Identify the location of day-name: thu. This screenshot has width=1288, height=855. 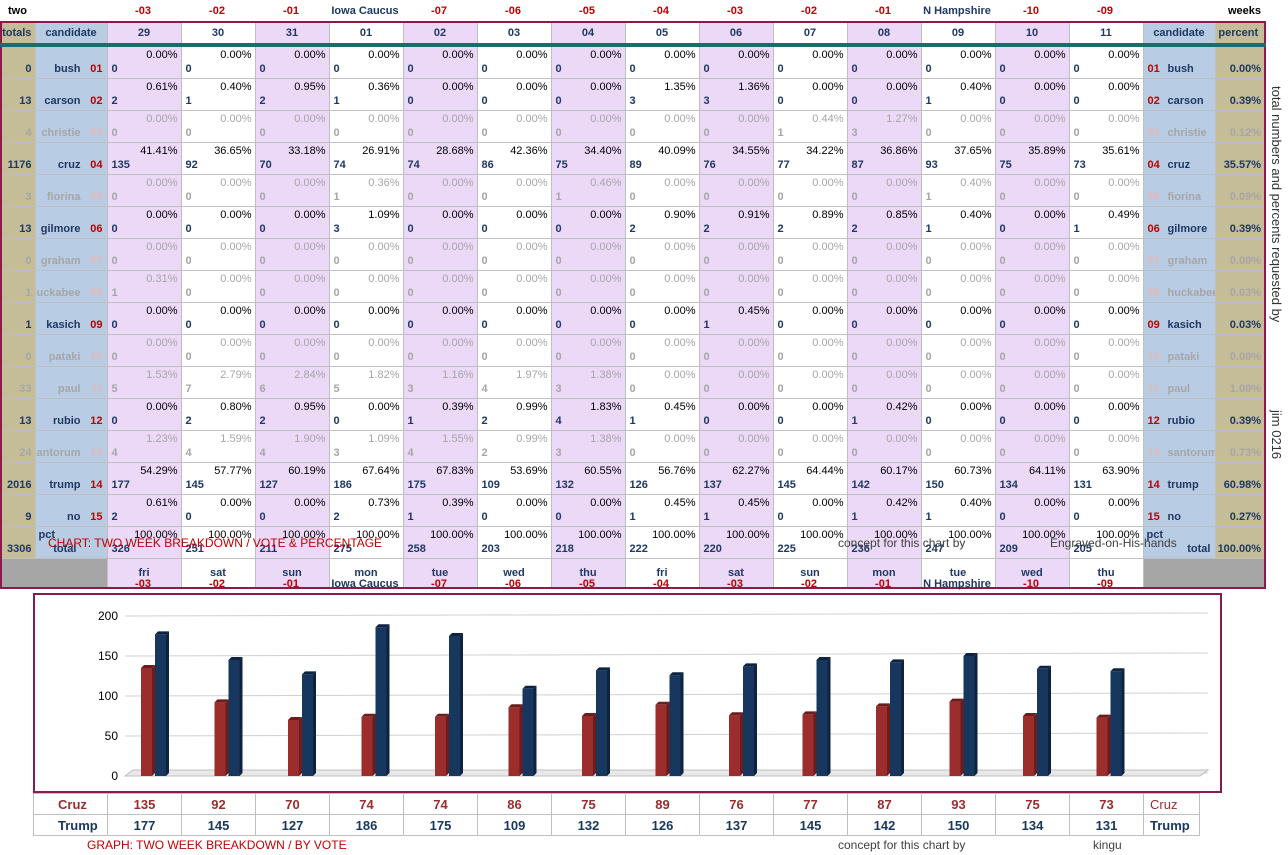
(588, 573).